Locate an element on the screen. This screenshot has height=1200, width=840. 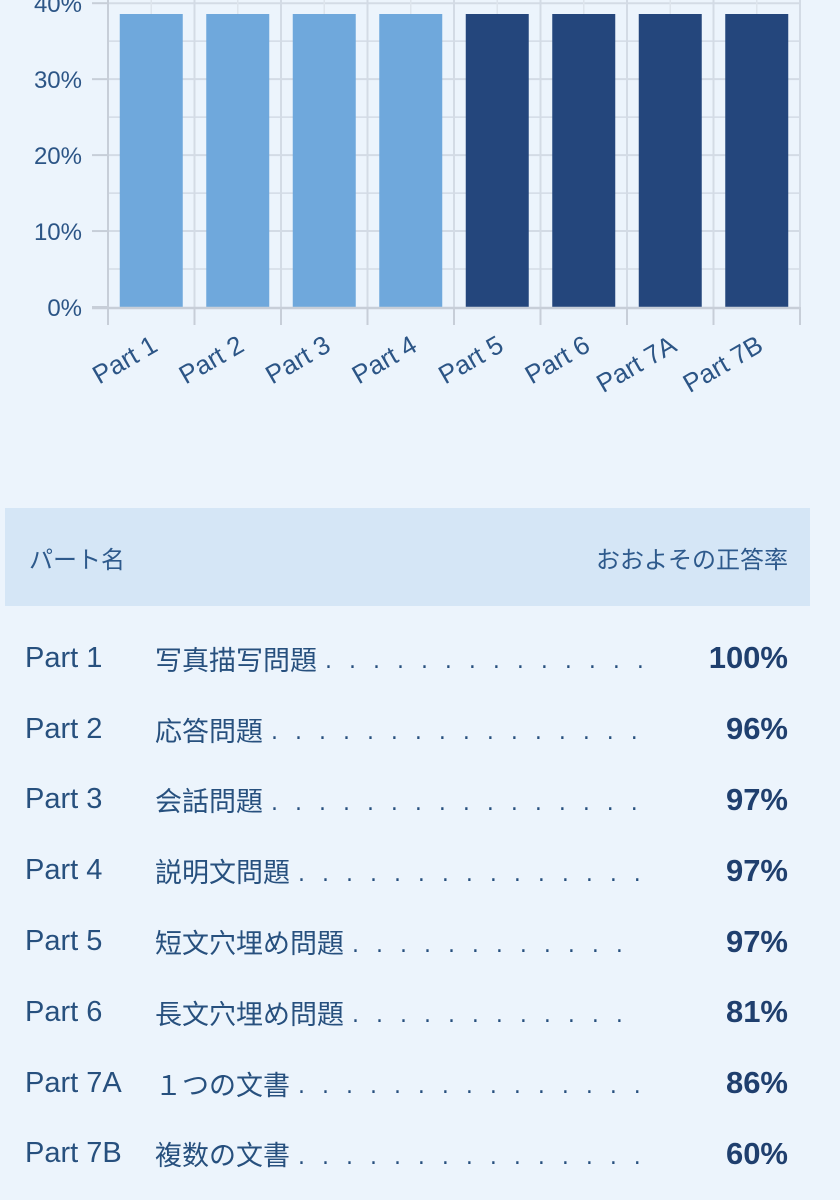
x-tick-label: Part 3 is located at coordinates (297, 359).